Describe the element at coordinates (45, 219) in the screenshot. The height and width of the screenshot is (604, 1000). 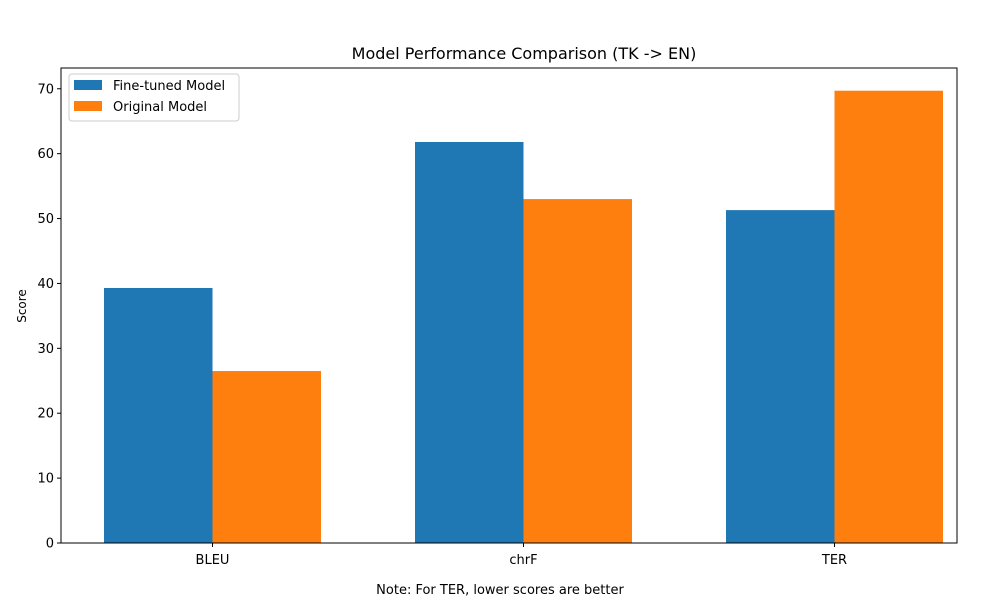
I see `y-tick-label: 50` at that location.